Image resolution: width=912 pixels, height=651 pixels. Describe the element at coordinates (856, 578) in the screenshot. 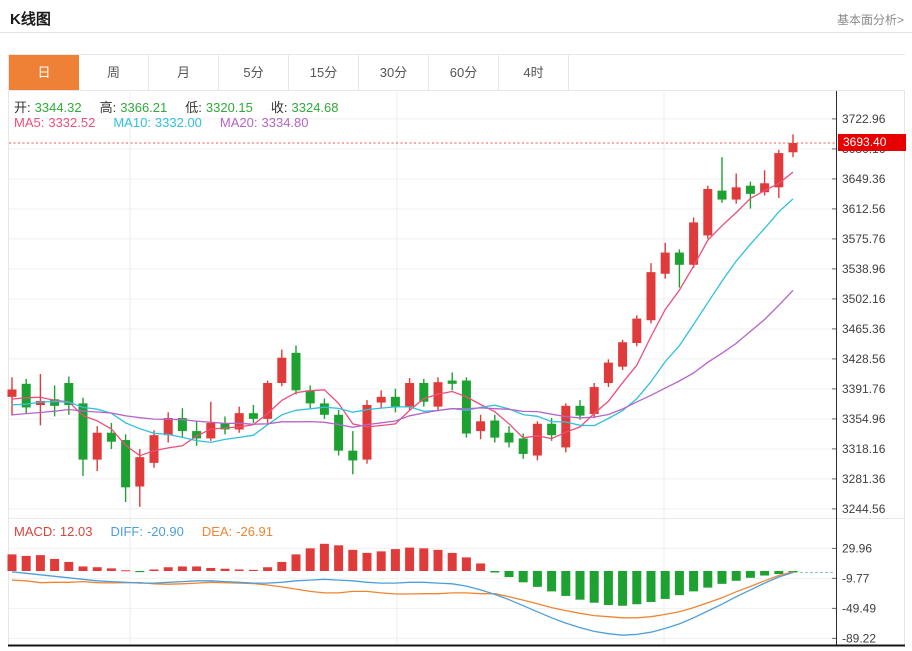

I see `y-axis-label: -9.77` at that location.